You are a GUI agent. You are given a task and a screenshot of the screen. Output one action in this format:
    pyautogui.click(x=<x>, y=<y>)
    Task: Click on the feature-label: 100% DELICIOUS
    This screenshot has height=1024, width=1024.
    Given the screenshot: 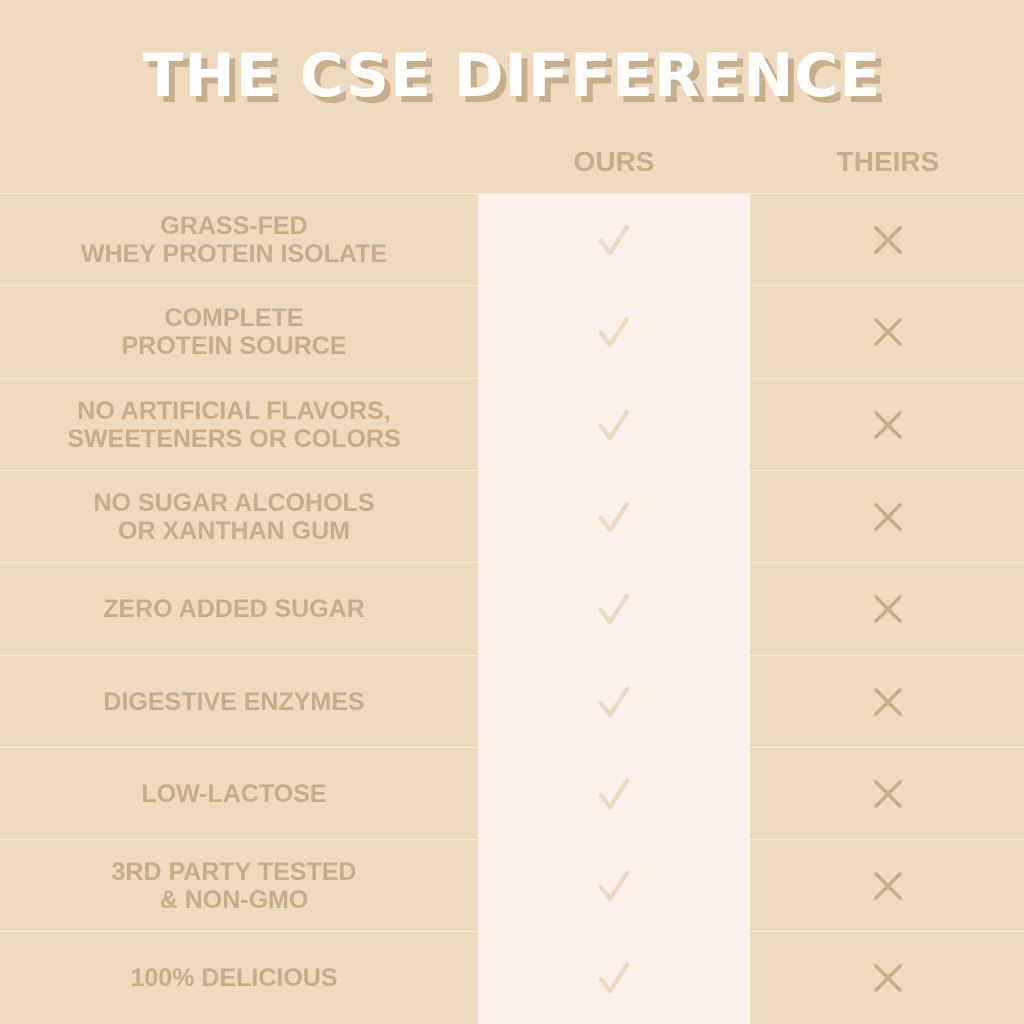 What is the action you would take?
    pyautogui.click(x=234, y=978)
    